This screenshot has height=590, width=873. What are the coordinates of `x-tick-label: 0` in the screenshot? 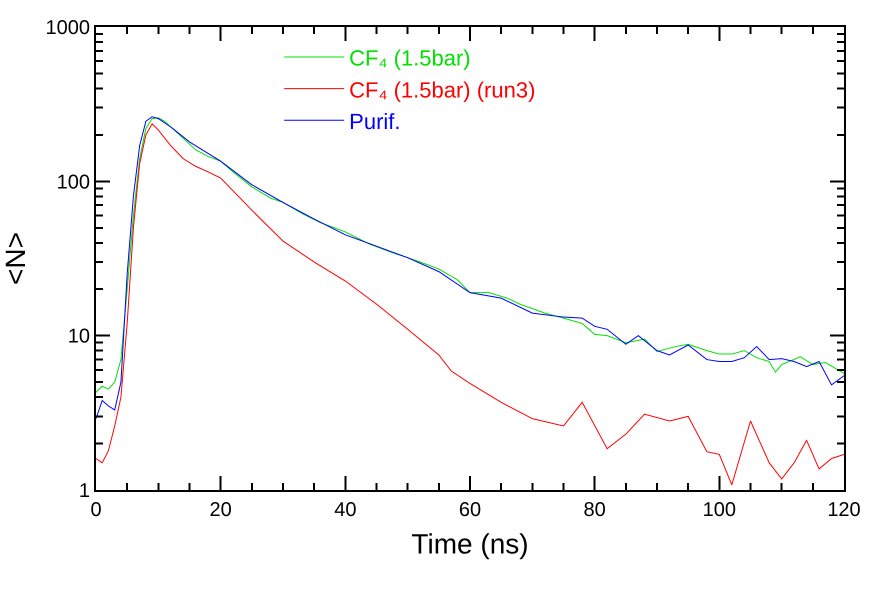 It's located at (96, 510).